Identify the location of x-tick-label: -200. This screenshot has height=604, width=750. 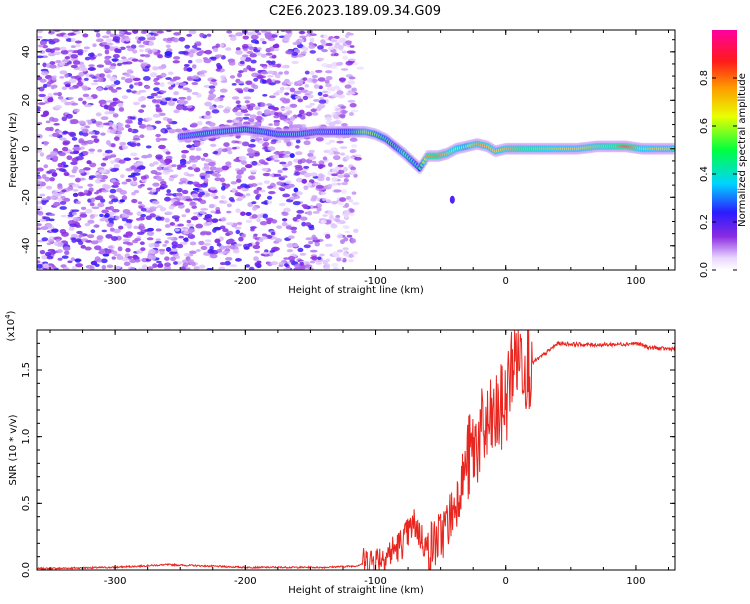
(245, 281).